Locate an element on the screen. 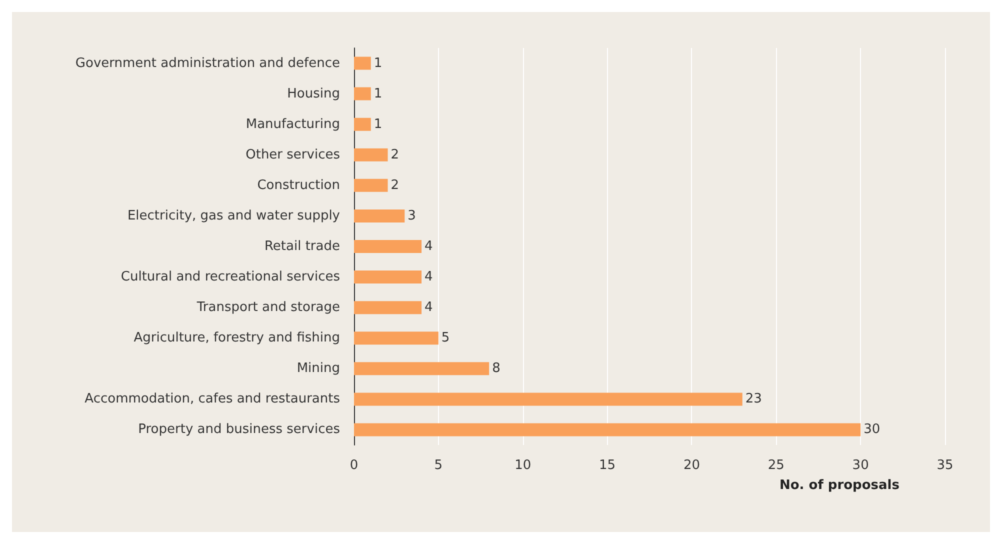 The height and width of the screenshot is (534, 993). data-label: 23 is located at coordinates (753, 399).